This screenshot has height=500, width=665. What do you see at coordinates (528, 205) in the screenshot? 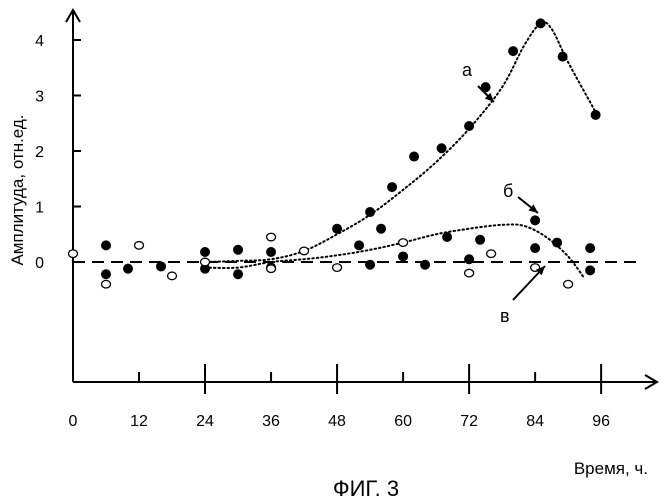
I see `annotation-arrow-b` at bounding box center [528, 205].